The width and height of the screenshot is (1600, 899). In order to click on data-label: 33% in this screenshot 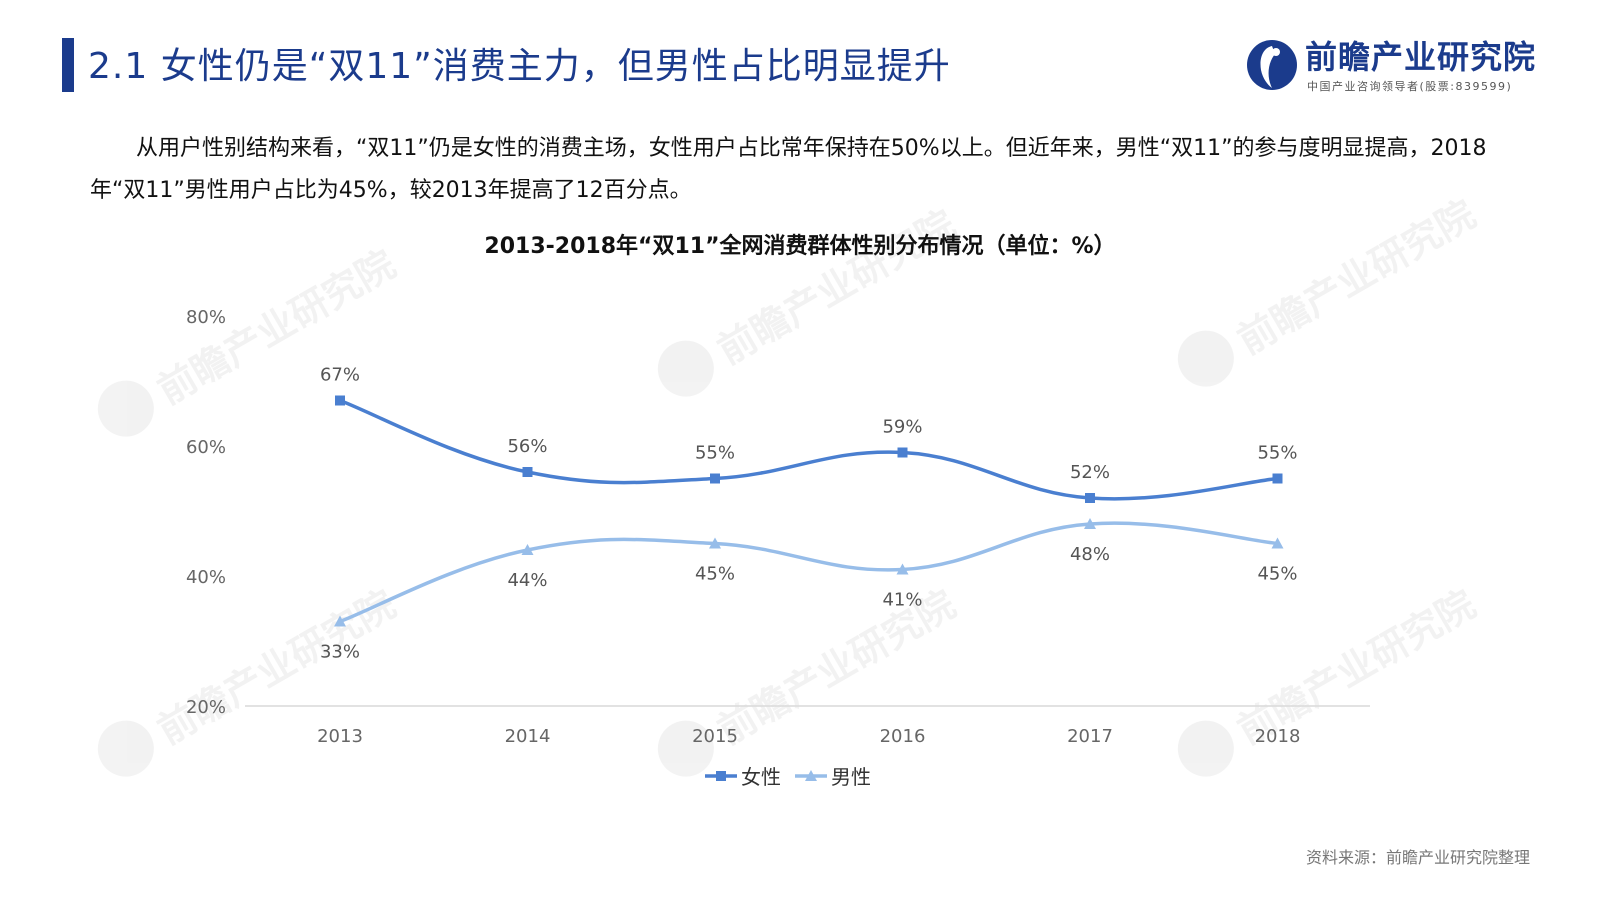, I will do `click(340, 652)`.